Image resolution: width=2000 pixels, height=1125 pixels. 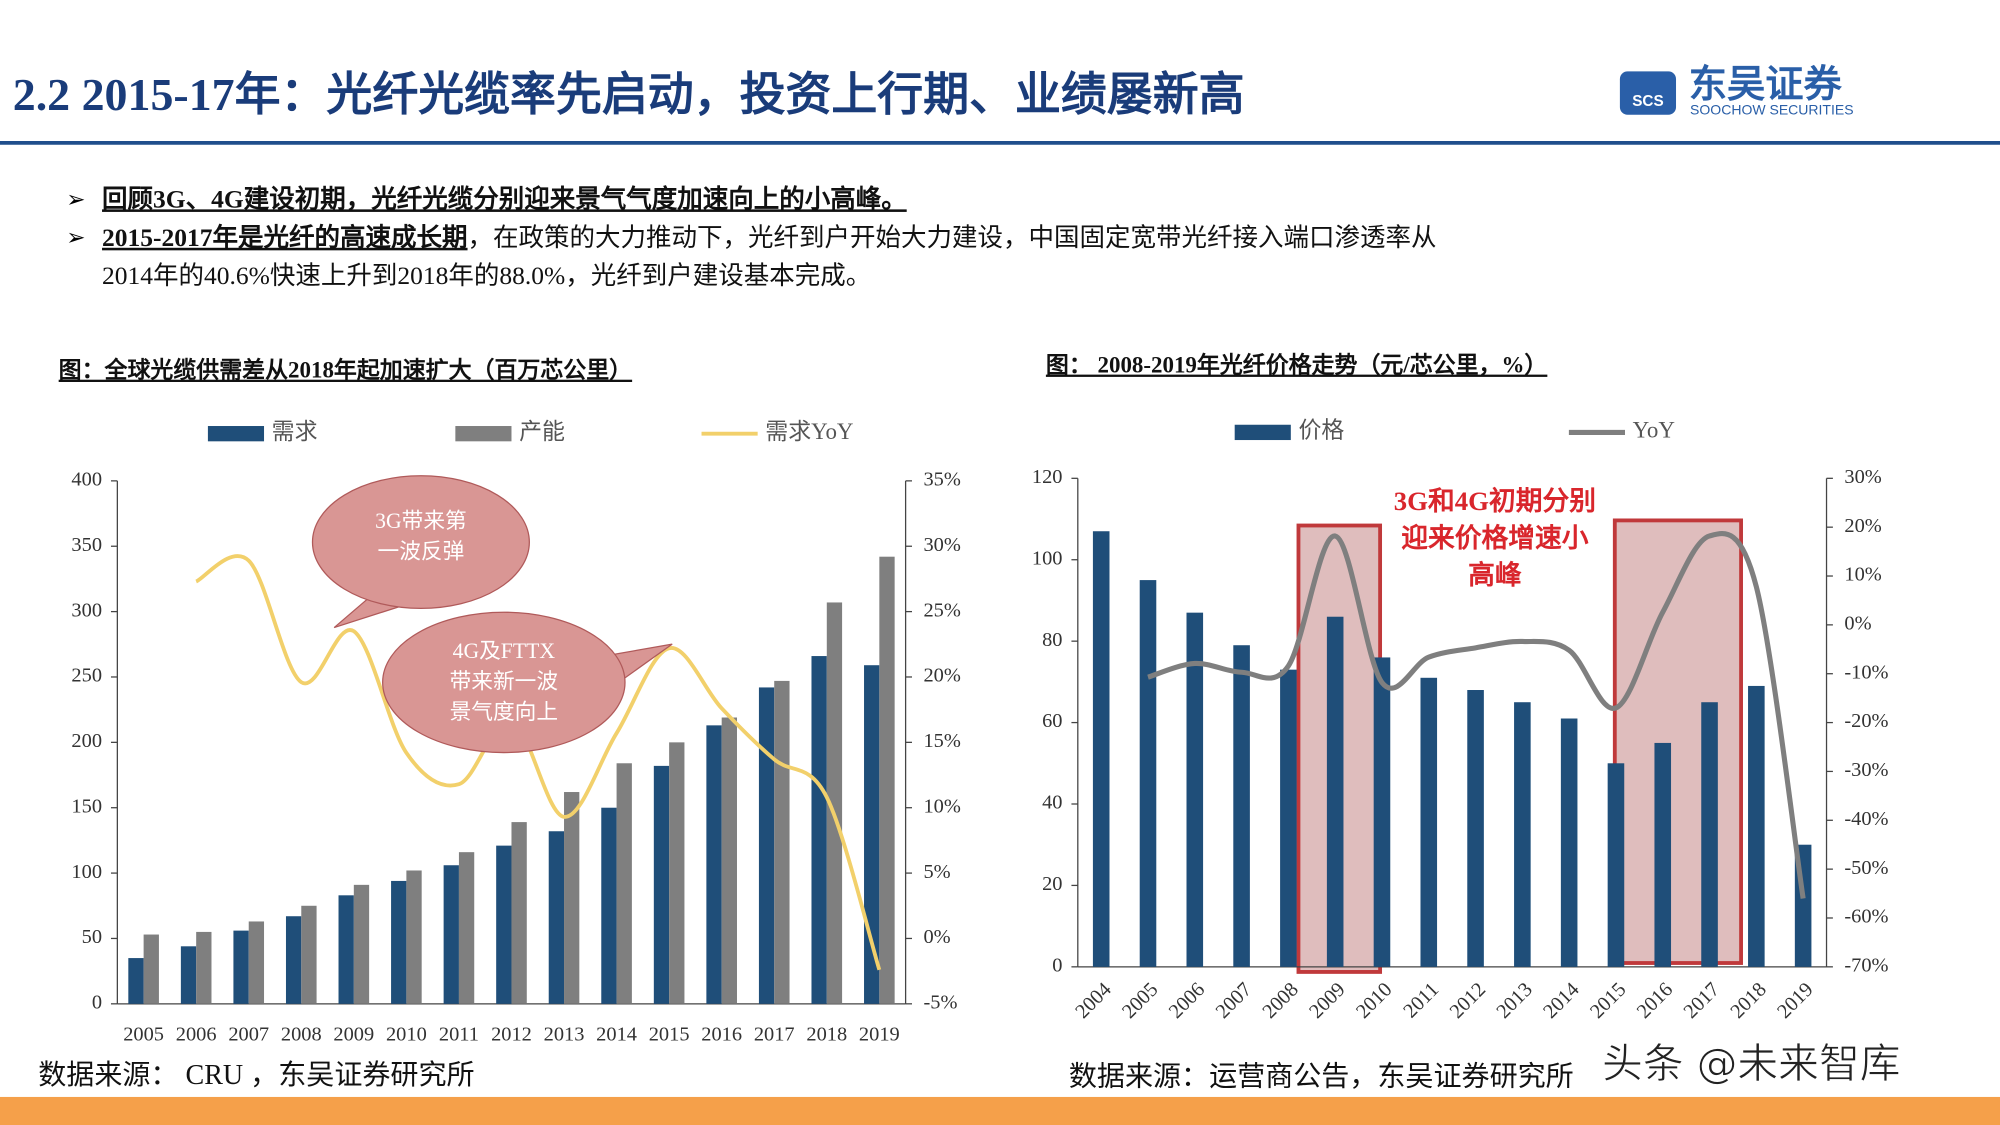 What do you see at coordinates (1655, 1001) in the screenshot?
I see `x-tick-label: 2016` at bounding box center [1655, 1001].